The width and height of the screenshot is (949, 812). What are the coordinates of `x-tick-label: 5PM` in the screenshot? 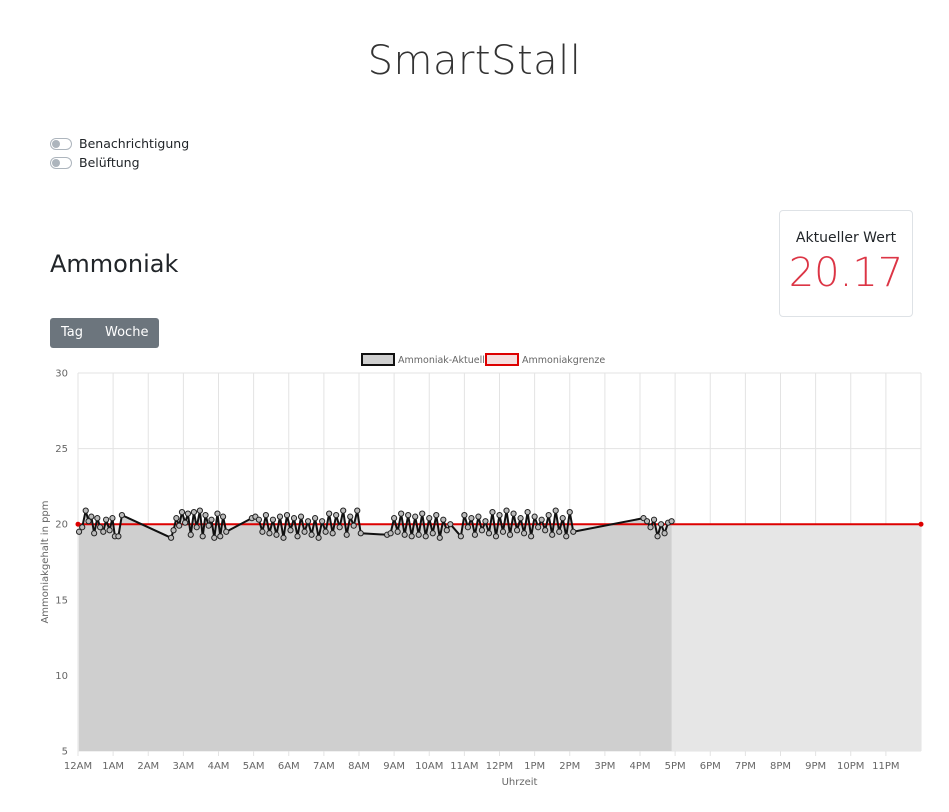 It's located at (675, 766).